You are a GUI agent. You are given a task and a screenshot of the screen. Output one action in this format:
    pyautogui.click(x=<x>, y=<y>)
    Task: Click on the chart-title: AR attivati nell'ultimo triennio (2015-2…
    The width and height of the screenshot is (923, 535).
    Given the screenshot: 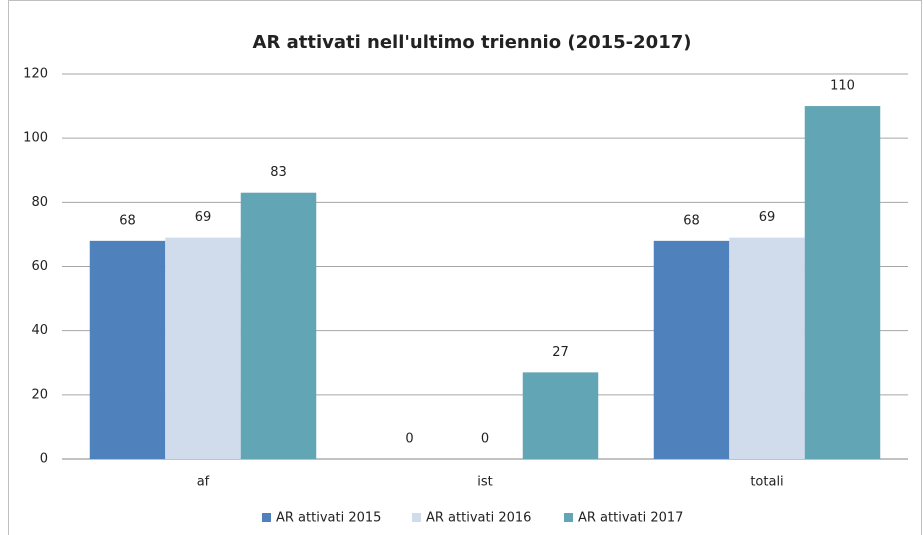 What is the action you would take?
    pyautogui.click(x=472, y=42)
    